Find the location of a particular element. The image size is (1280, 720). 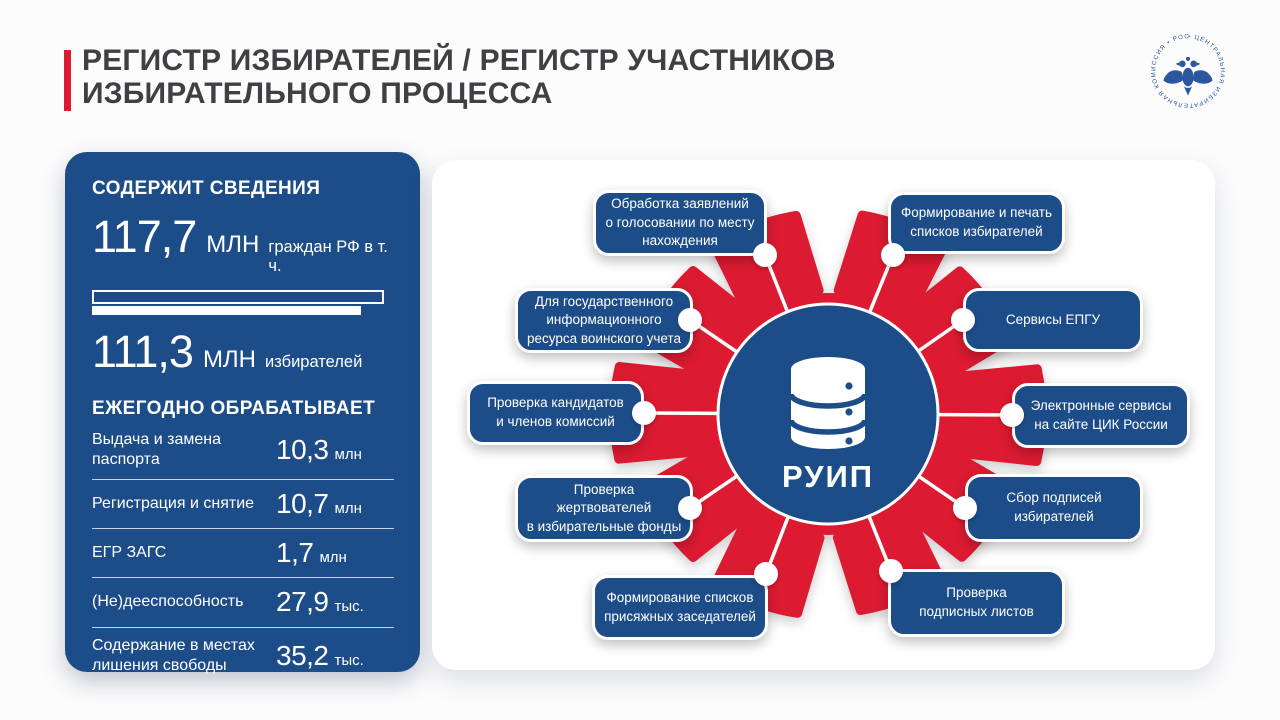

stat-row-passport: Выдача и замена паспорта 10,3 млн is located at coordinates (243, 450).